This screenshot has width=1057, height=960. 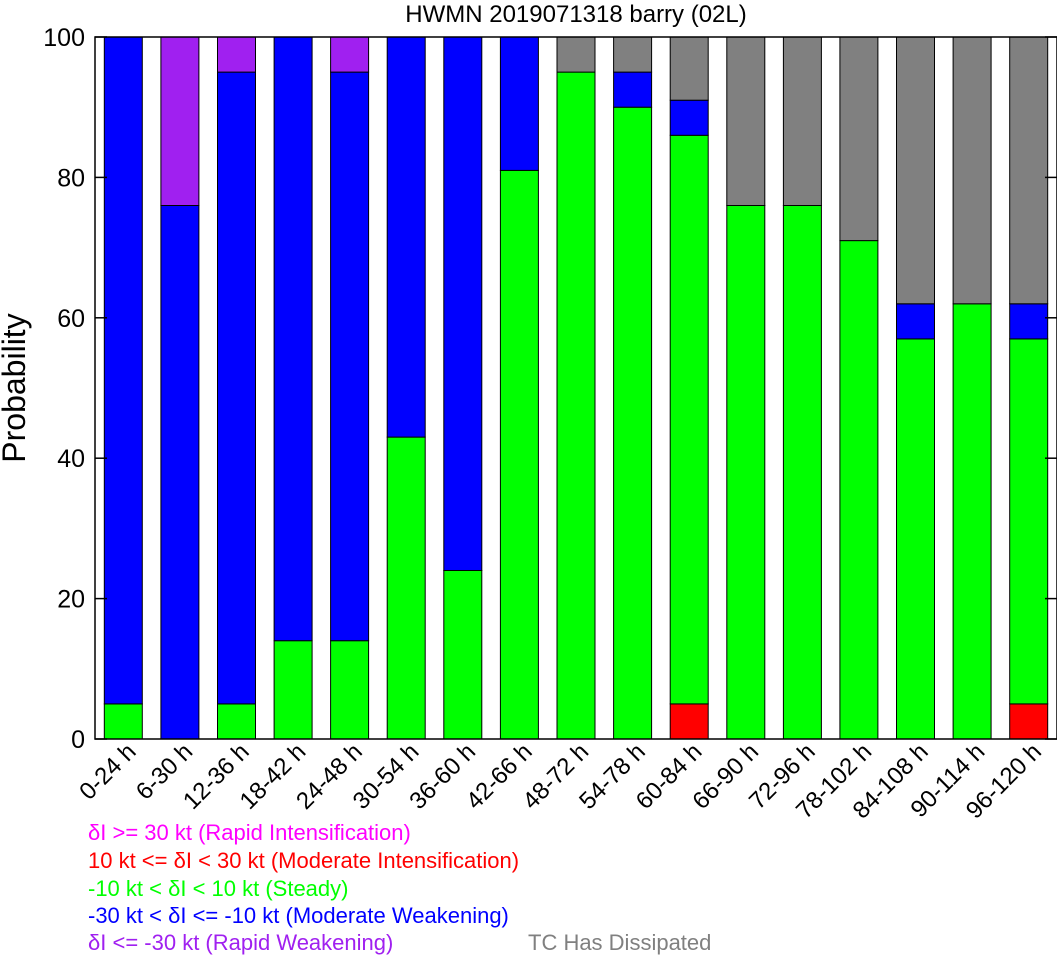 I want to click on legend-rapid-intensification: δI >= 30 kt (Rapid Intensification), so click(x=249, y=832).